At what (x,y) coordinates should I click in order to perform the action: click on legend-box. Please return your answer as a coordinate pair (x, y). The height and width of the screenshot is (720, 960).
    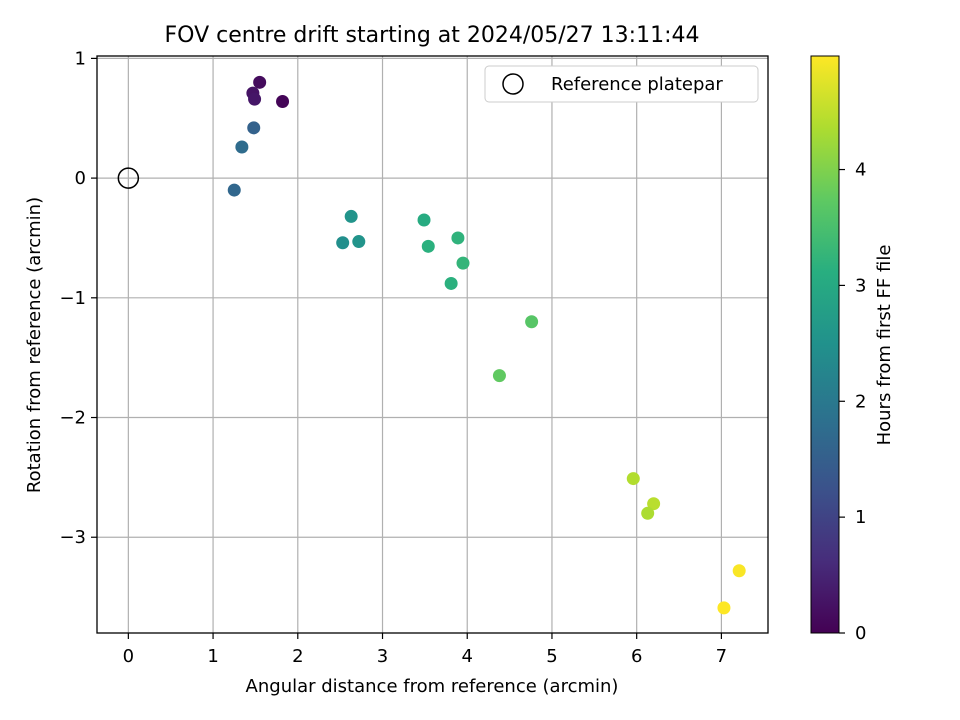
    Looking at the image, I should click on (621, 84).